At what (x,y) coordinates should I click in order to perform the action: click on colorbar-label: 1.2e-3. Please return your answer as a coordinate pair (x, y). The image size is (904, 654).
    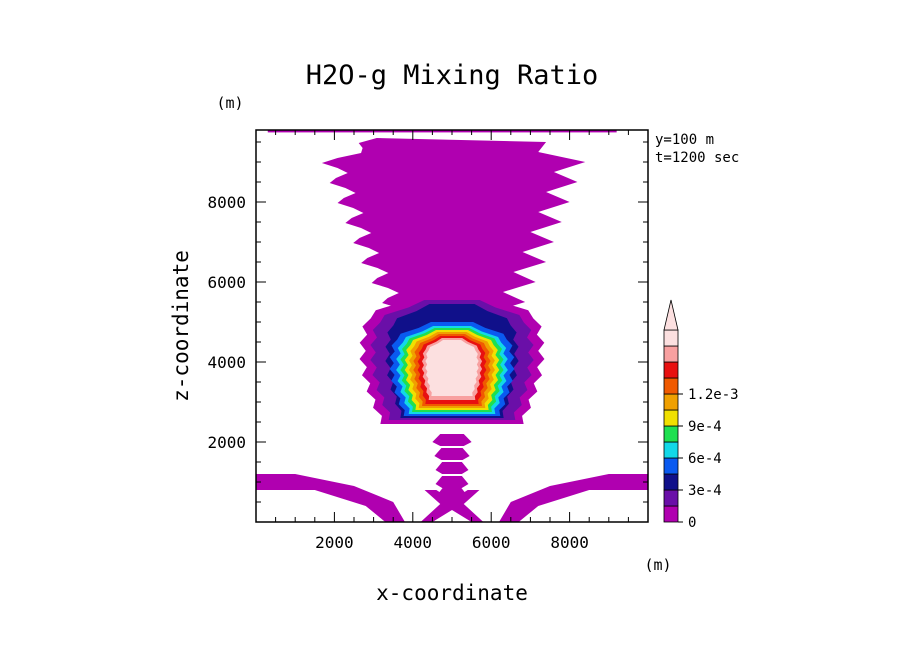
    Looking at the image, I should click on (713, 395).